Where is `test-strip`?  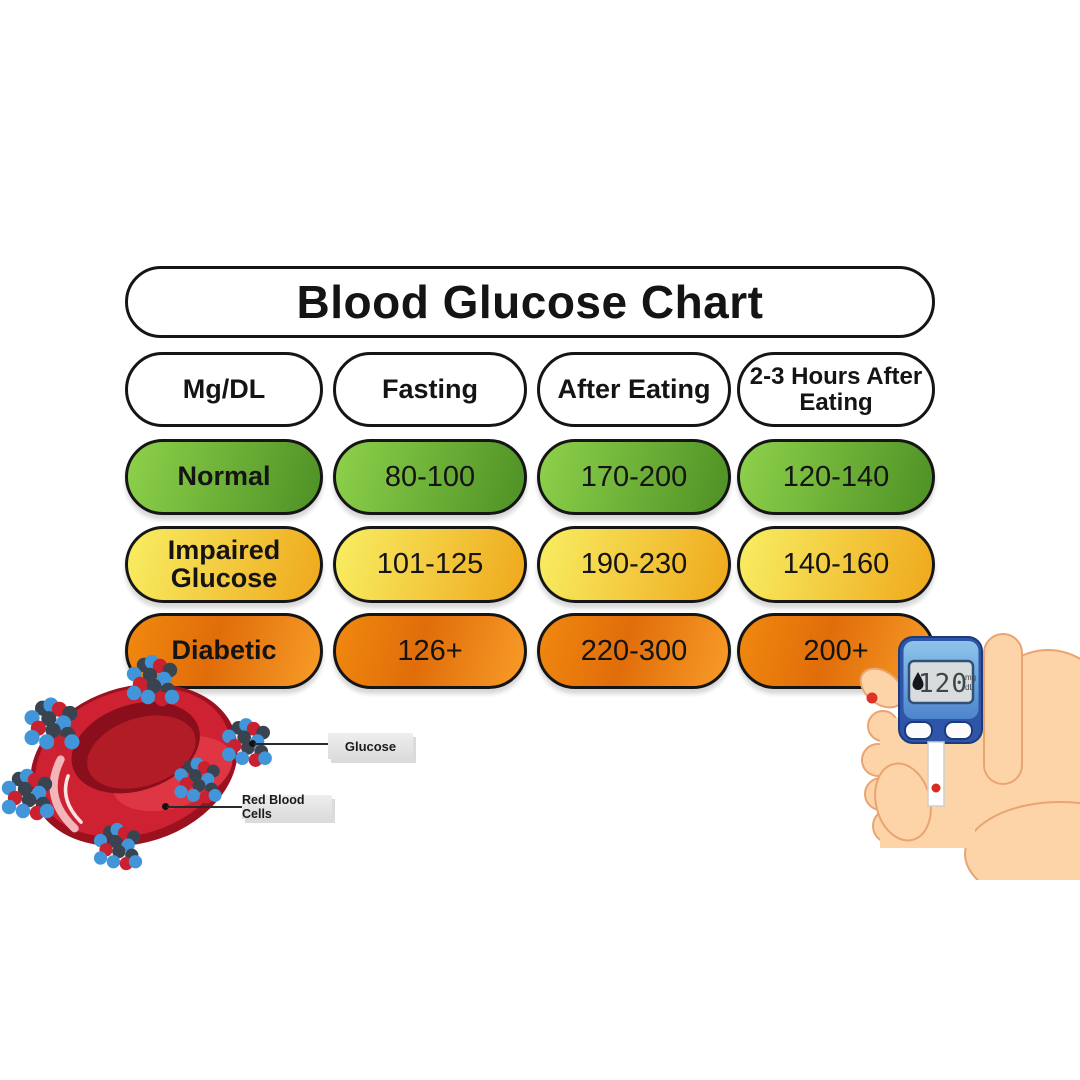 test-strip is located at coordinates (936, 774).